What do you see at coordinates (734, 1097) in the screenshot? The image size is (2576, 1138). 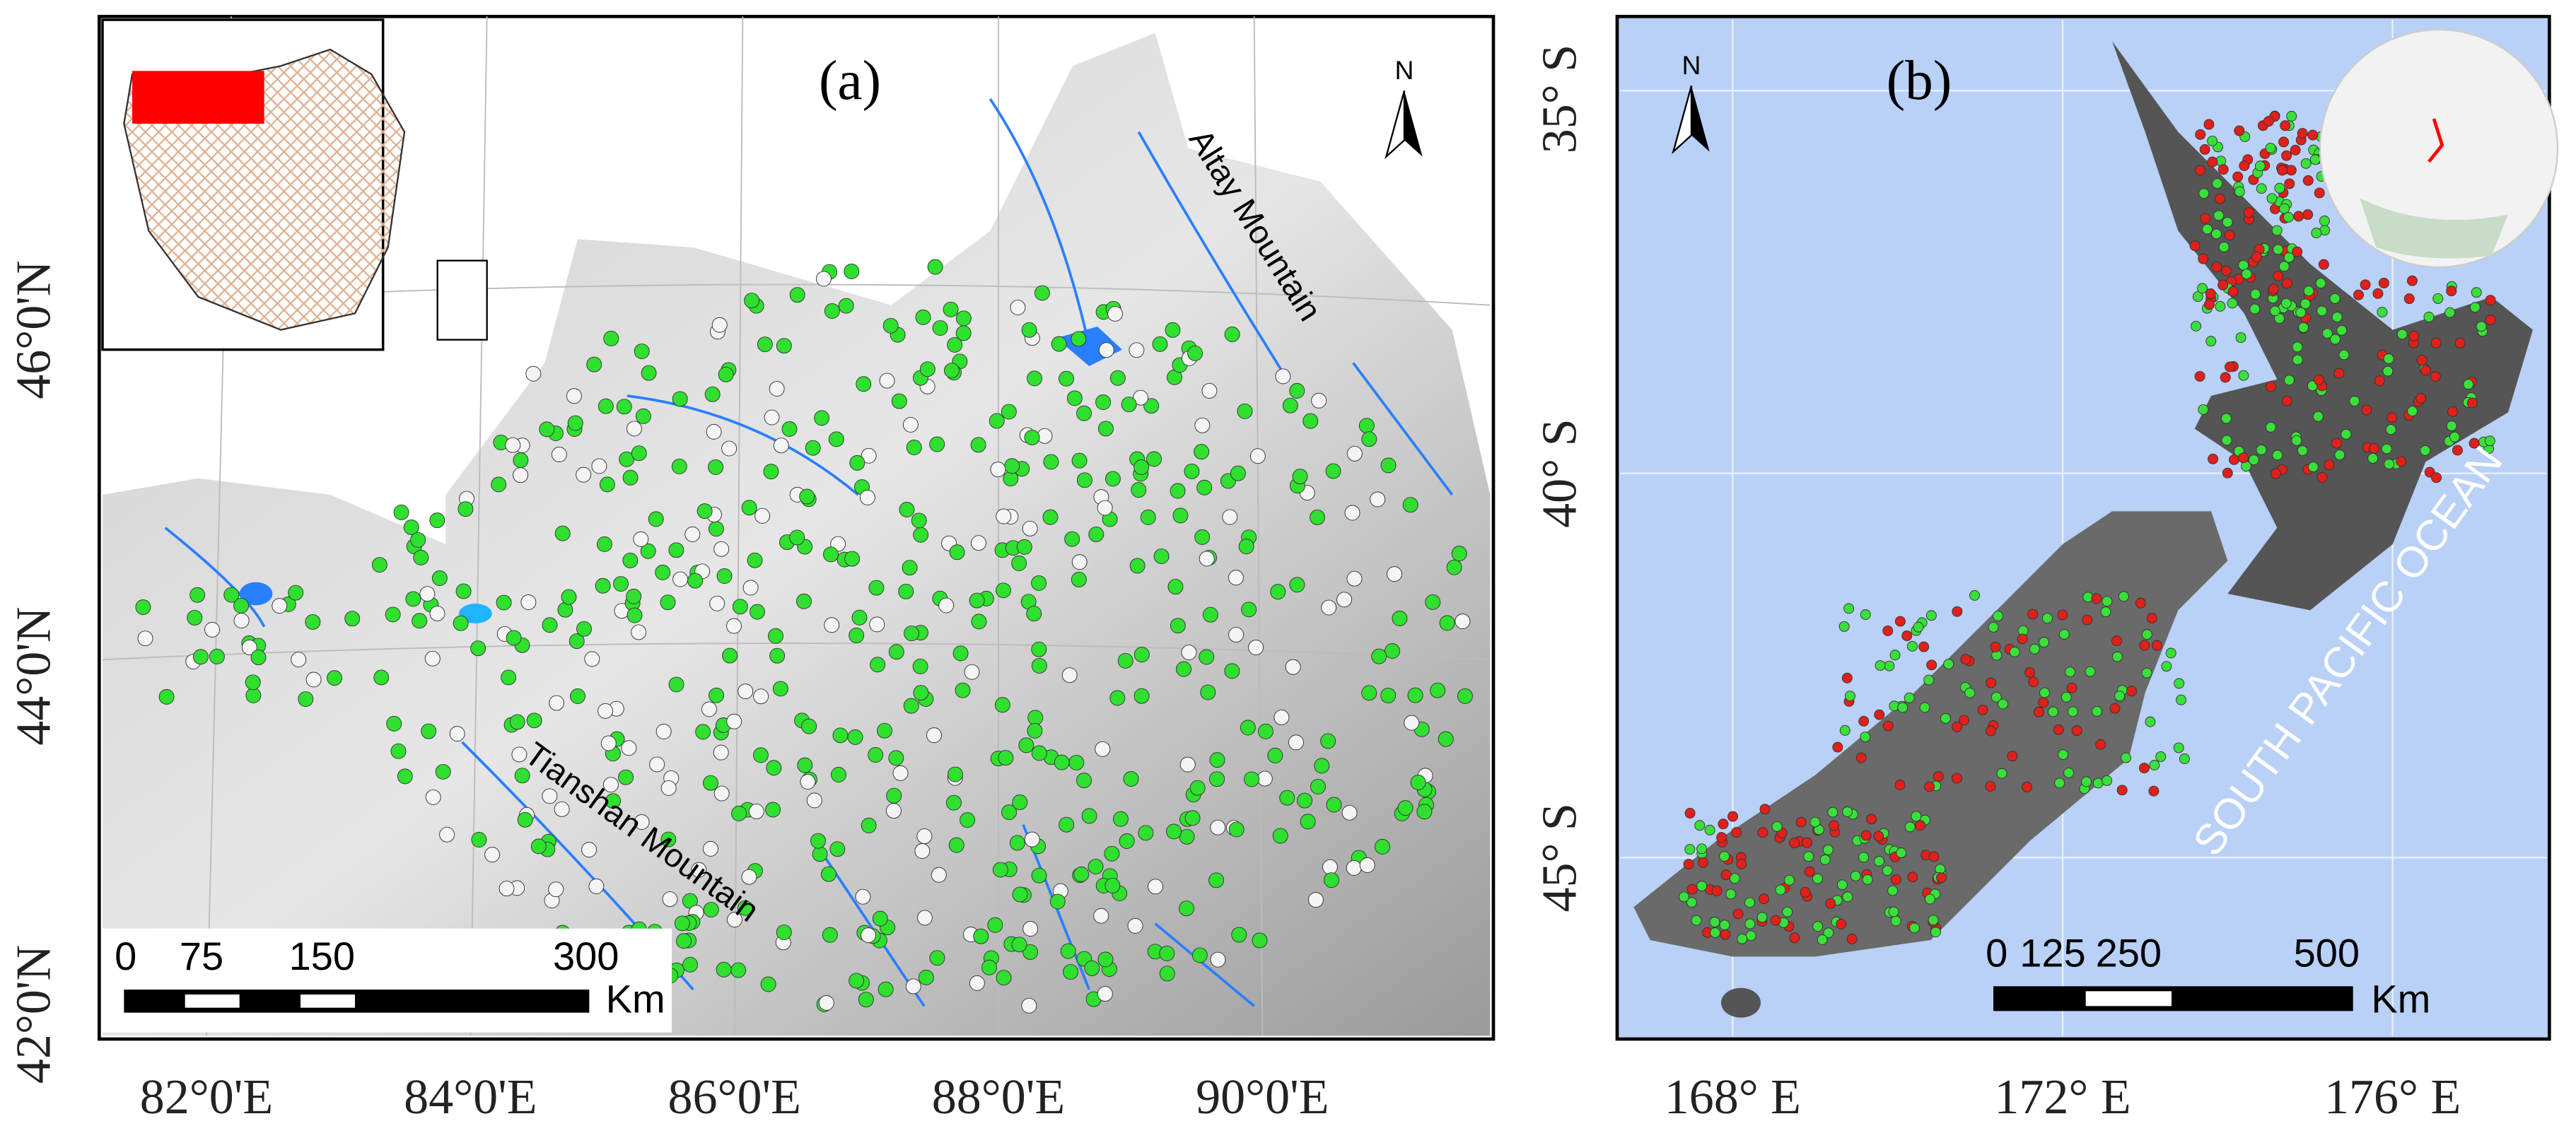 I see `lon-label: 86°0'E` at bounding box center [734, 1097].